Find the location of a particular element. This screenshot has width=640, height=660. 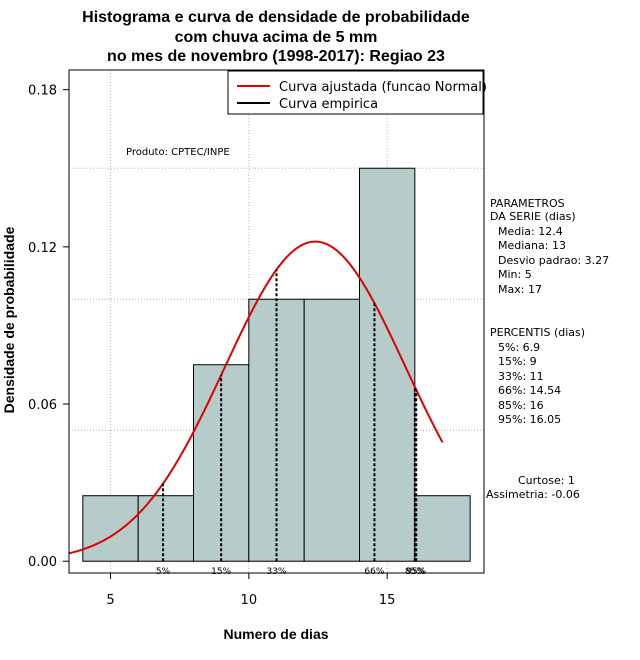

parametro-desvio: Desvio padrao: 3.27 is located at coordinates (553, 260).